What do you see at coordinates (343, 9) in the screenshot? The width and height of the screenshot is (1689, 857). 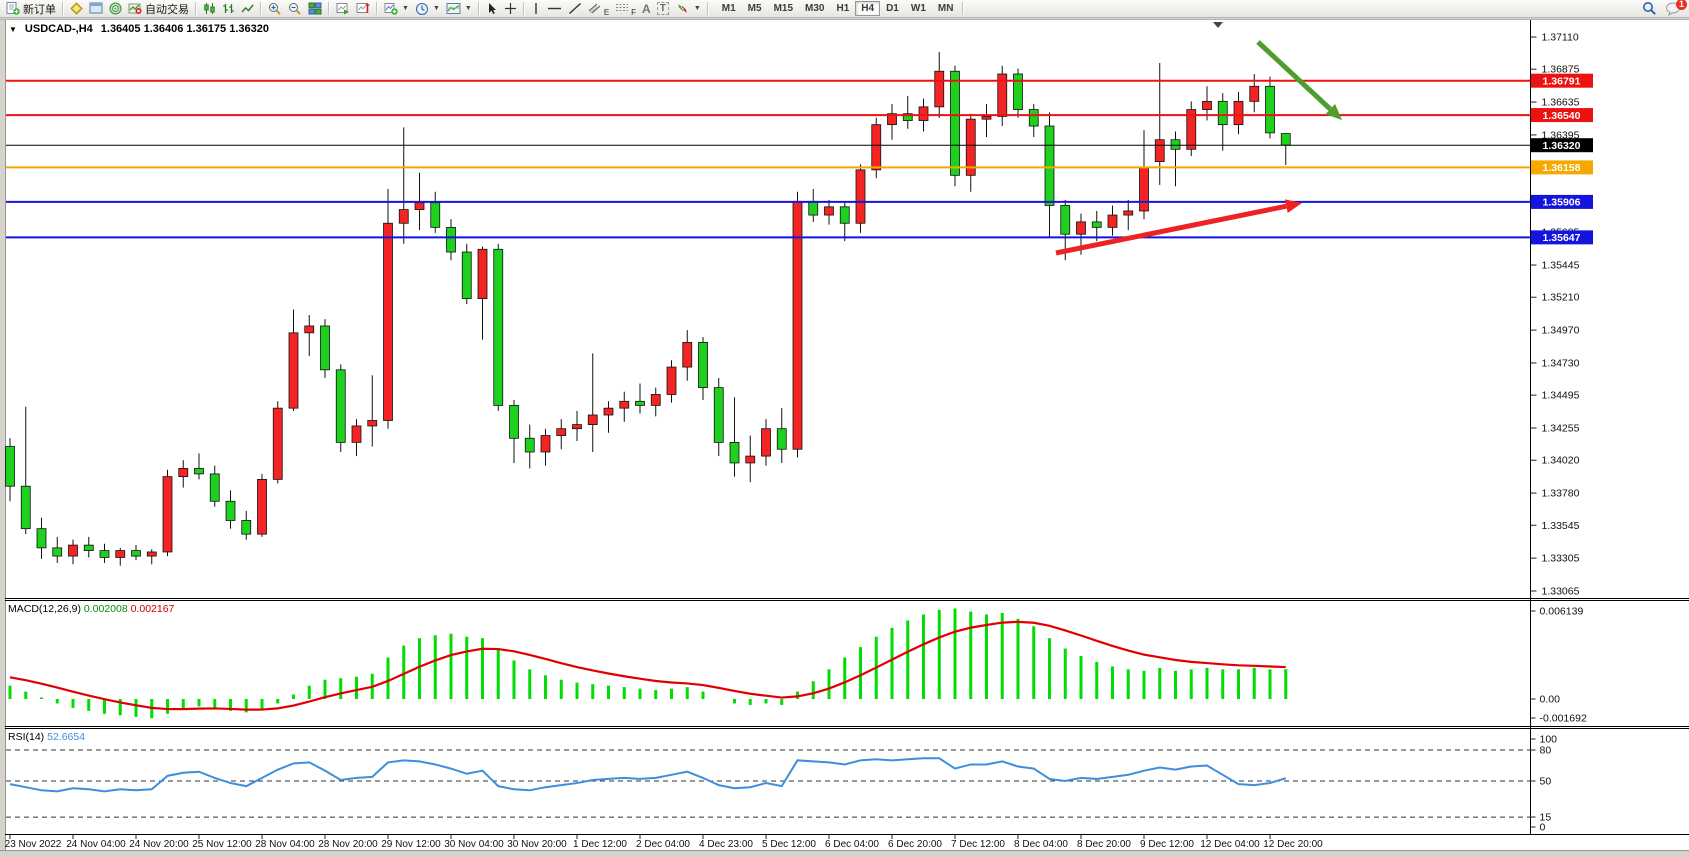 I see `auto-scroll-button` at bounding box center [343, 9].